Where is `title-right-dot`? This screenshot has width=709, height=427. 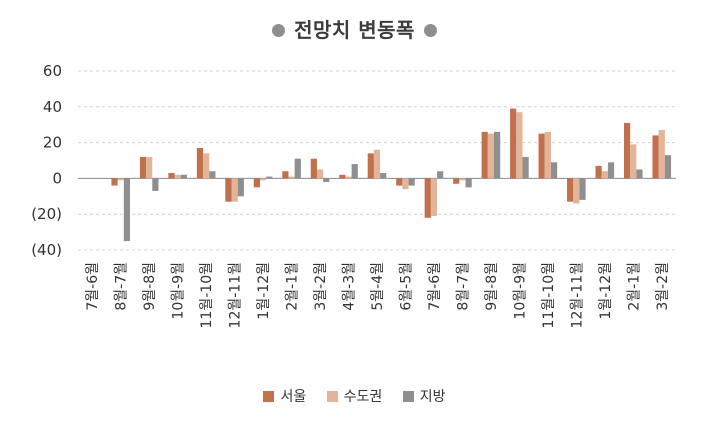 title-right-dot is located at coordinates (430, 30).